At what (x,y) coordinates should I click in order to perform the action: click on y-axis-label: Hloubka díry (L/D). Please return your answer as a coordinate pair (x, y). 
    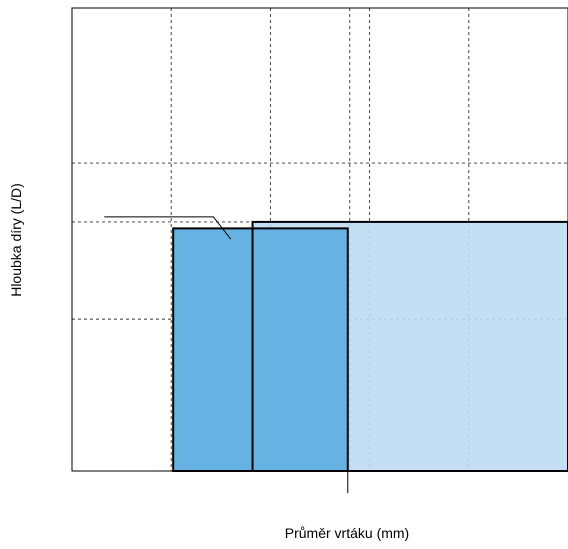
    Looking at the image, I should click on (16, 240).